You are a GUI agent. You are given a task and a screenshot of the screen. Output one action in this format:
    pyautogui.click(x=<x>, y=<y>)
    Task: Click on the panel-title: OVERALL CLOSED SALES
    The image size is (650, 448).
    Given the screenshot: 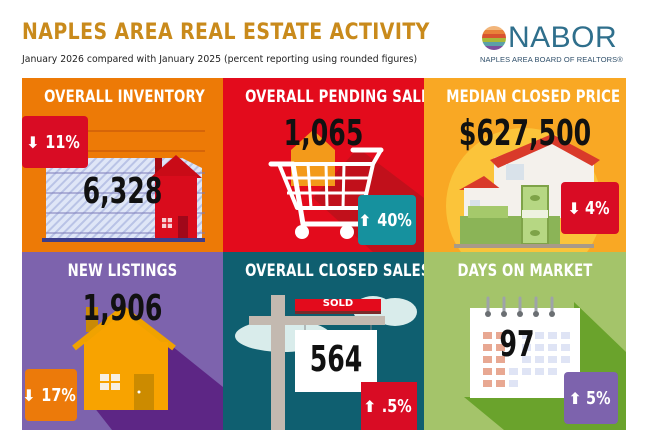 What is the action you would take?
    pyautogui.click(x=334, y=271)
    